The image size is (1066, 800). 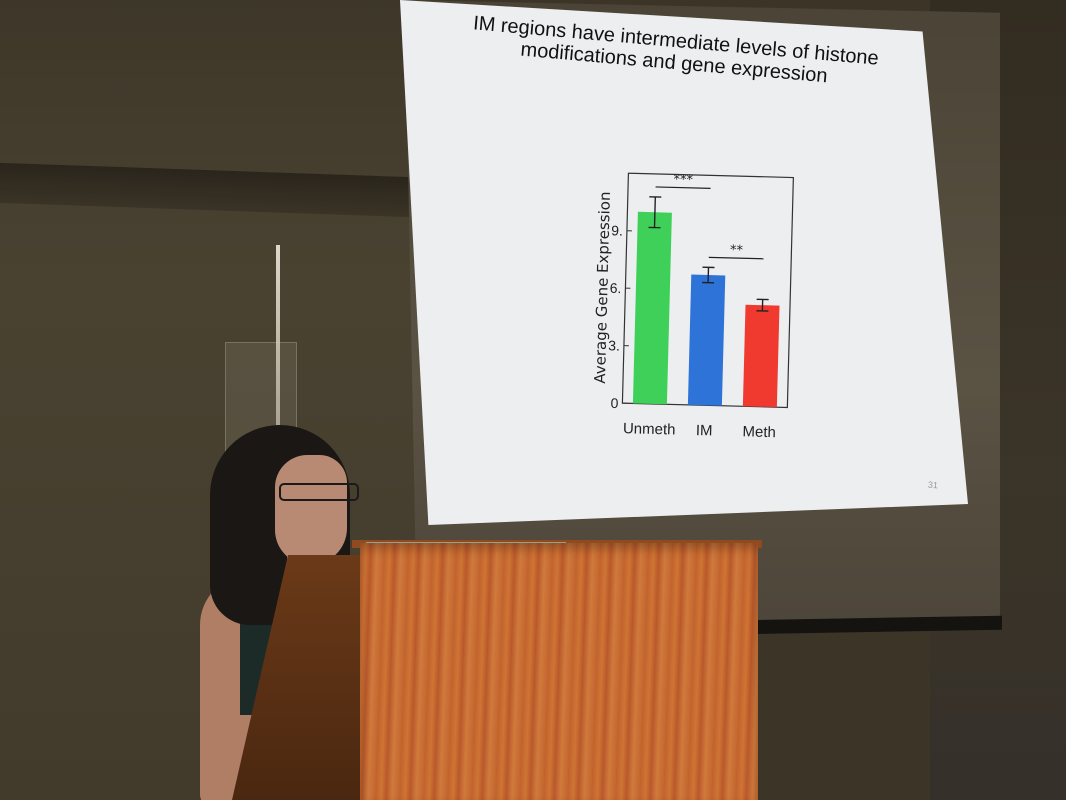 What do you see at coordinates (655, 212) in the screenshot?
I see `error-bar` at bounding box center [655, 212].